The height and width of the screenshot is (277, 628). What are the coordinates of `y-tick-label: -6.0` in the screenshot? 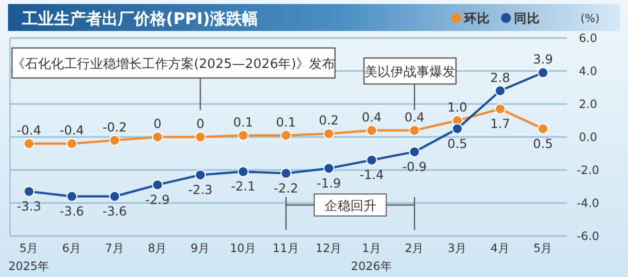 It's located at (588, 236).